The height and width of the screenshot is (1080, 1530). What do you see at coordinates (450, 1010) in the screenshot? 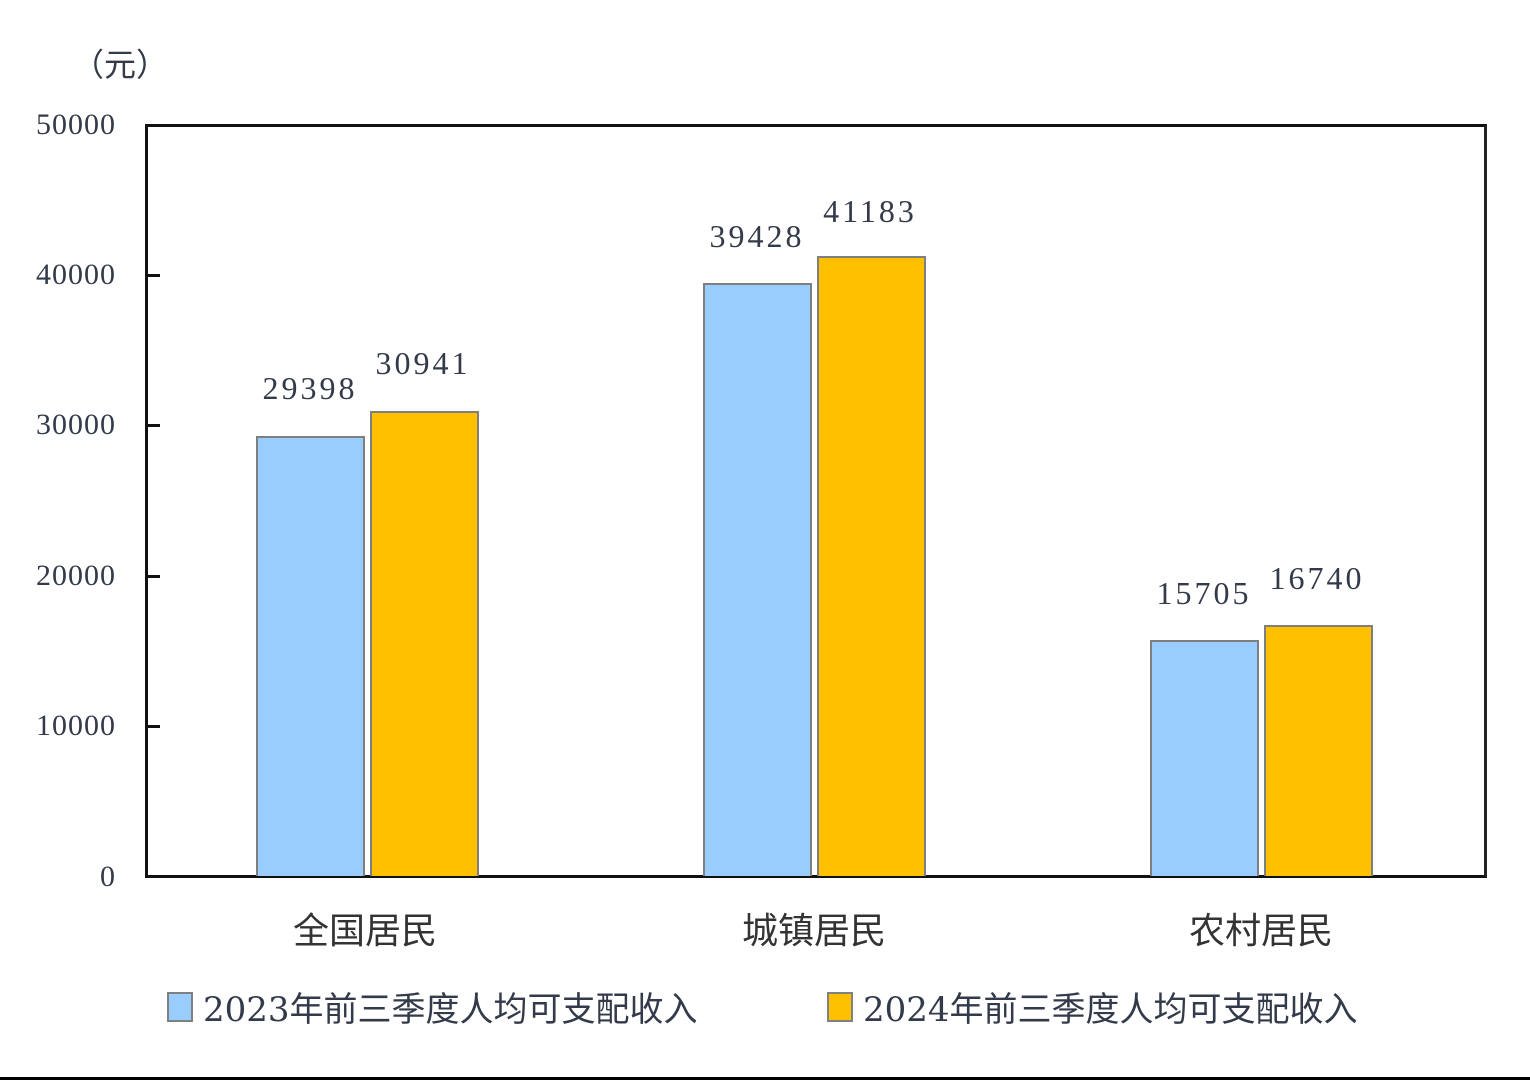
I see `legend-label: 2023年前三季度人均可支配收入` at bounding box center [450, 1010].